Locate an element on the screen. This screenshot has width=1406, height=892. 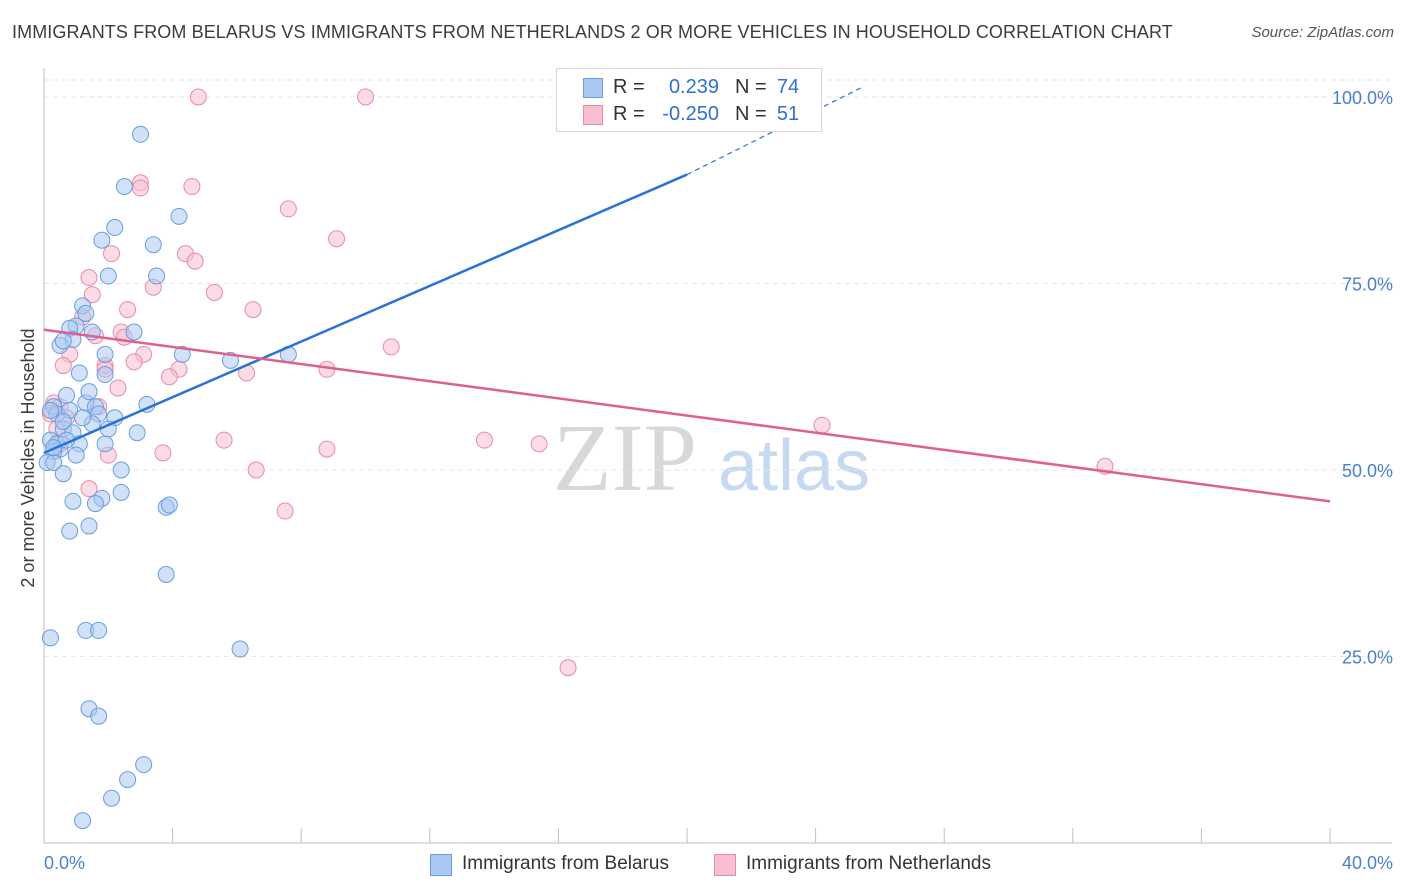
r-value: -0.250 is located at coordinates (690, 114).